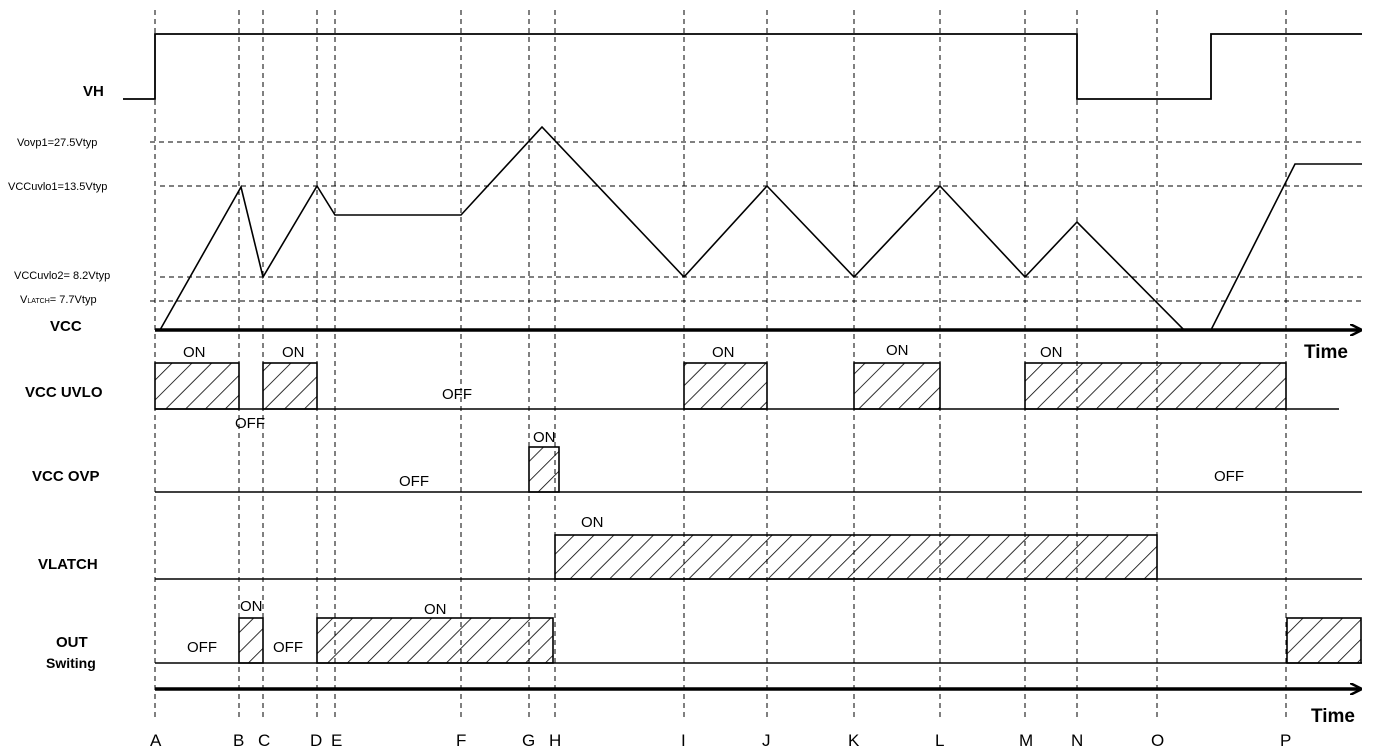  Describe the element at coordinates (555, 740) in the screenshot. I see `time-marker-label-h: H` at that location.